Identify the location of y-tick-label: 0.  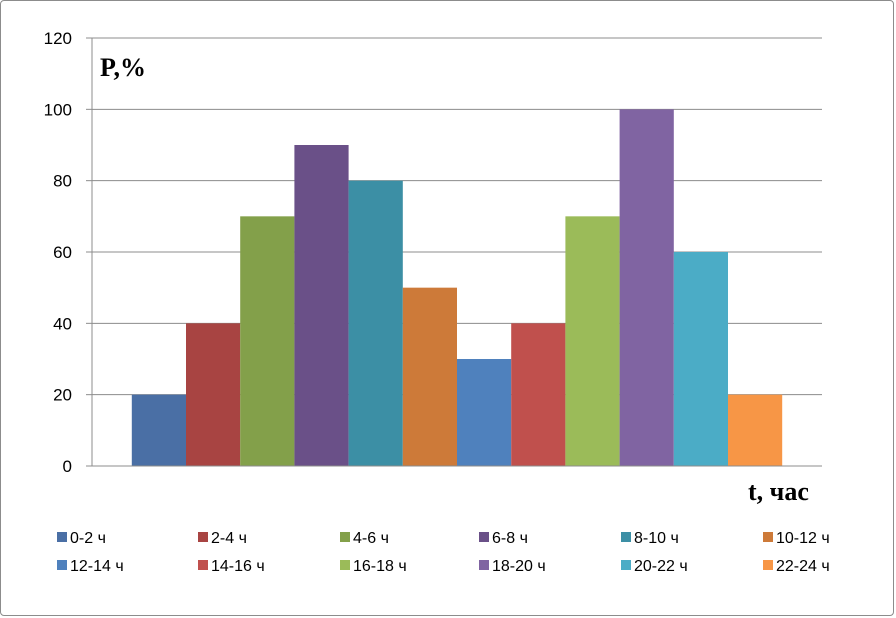
(67, 466).